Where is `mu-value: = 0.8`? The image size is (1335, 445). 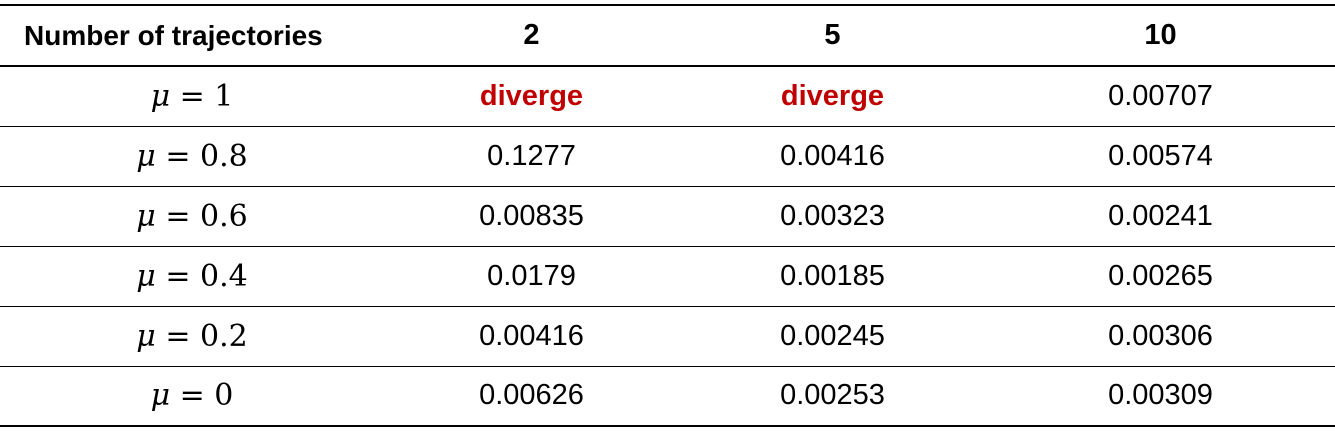 mu-value: = 0.8 is located at coordinates (201, 156).